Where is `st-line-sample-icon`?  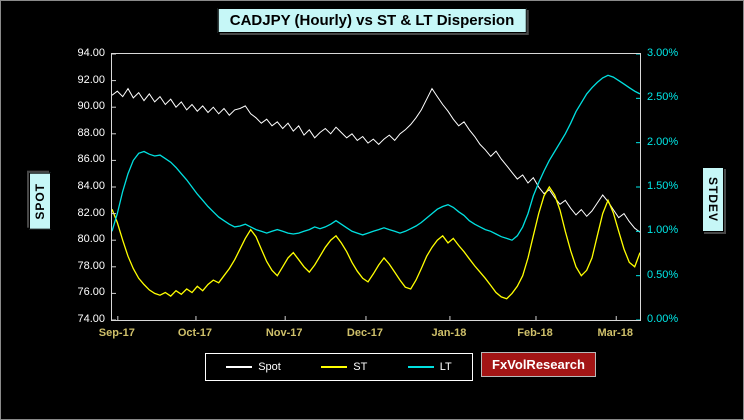 st-line-sample-icon is located at coordinates (334, 367).